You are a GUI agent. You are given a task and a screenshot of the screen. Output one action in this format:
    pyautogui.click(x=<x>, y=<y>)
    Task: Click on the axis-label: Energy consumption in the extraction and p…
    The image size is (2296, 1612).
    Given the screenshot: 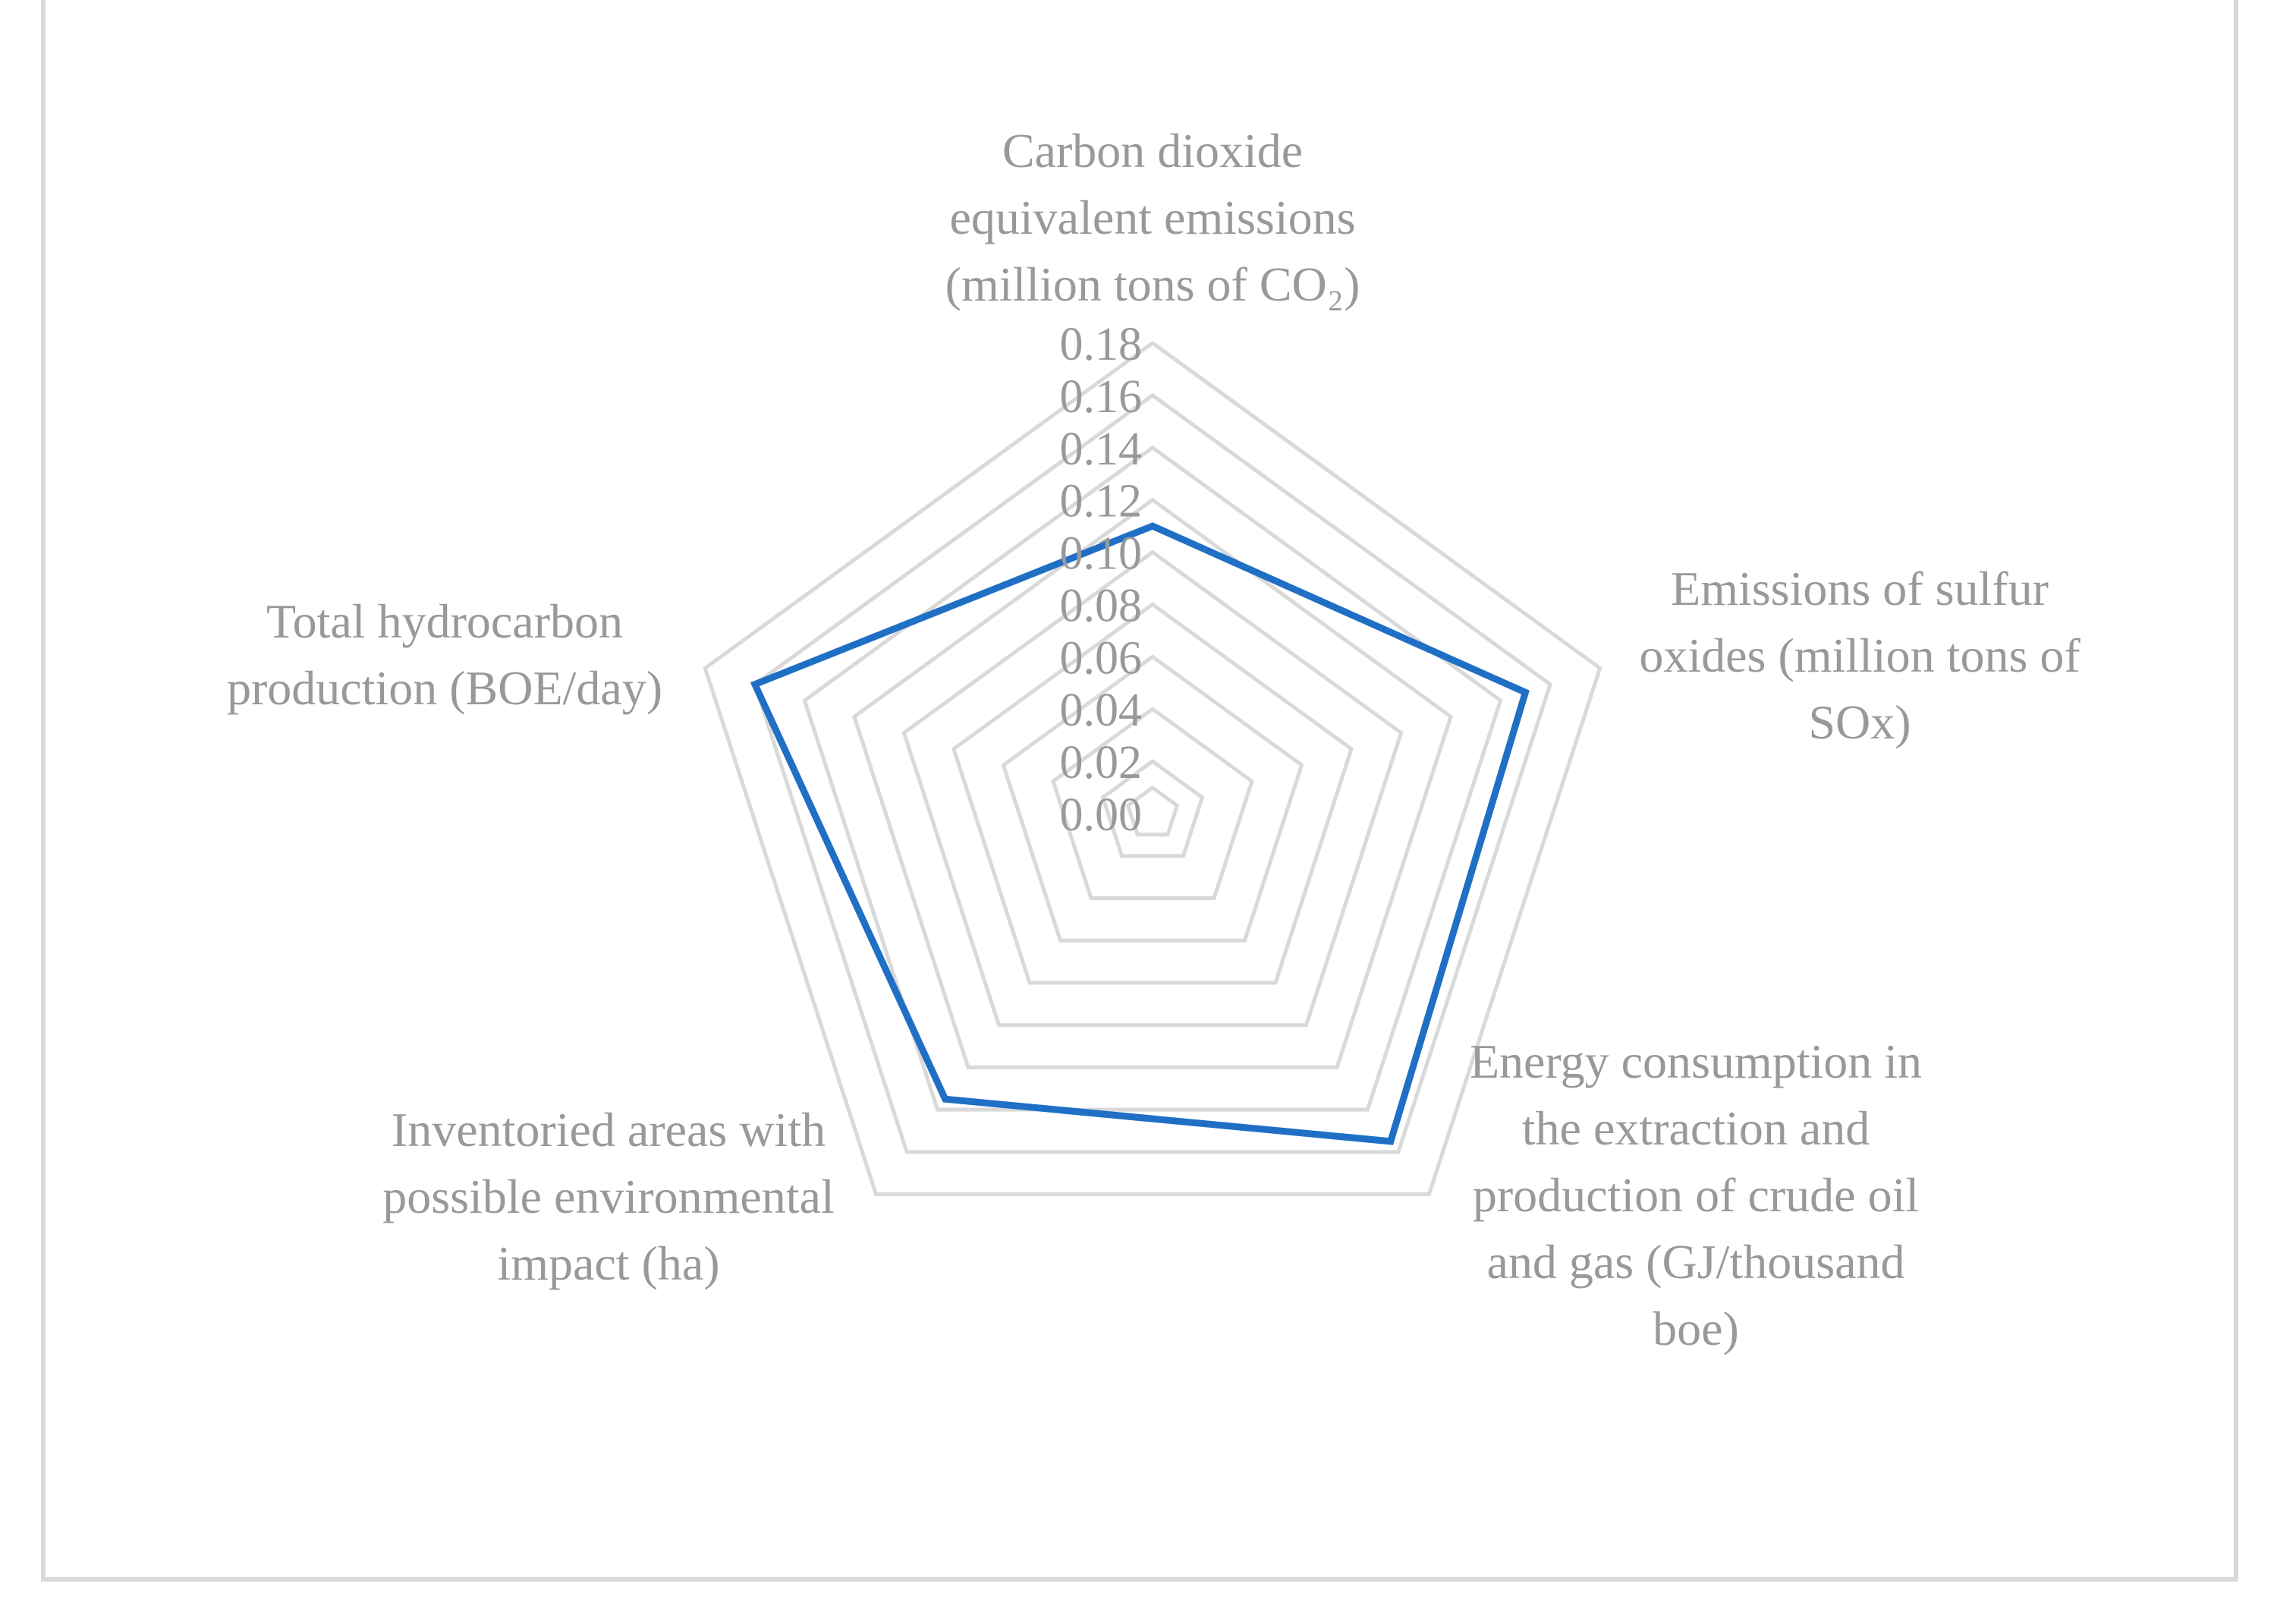 What is the action you would take?
    pyautogui.click(x=1696, y=1195)
    